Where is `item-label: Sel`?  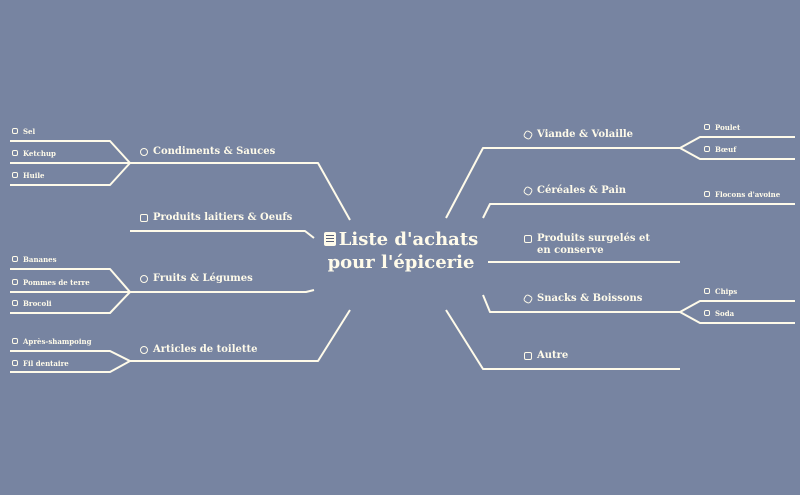
item-label: Sel is located at coordinates (29, 131).